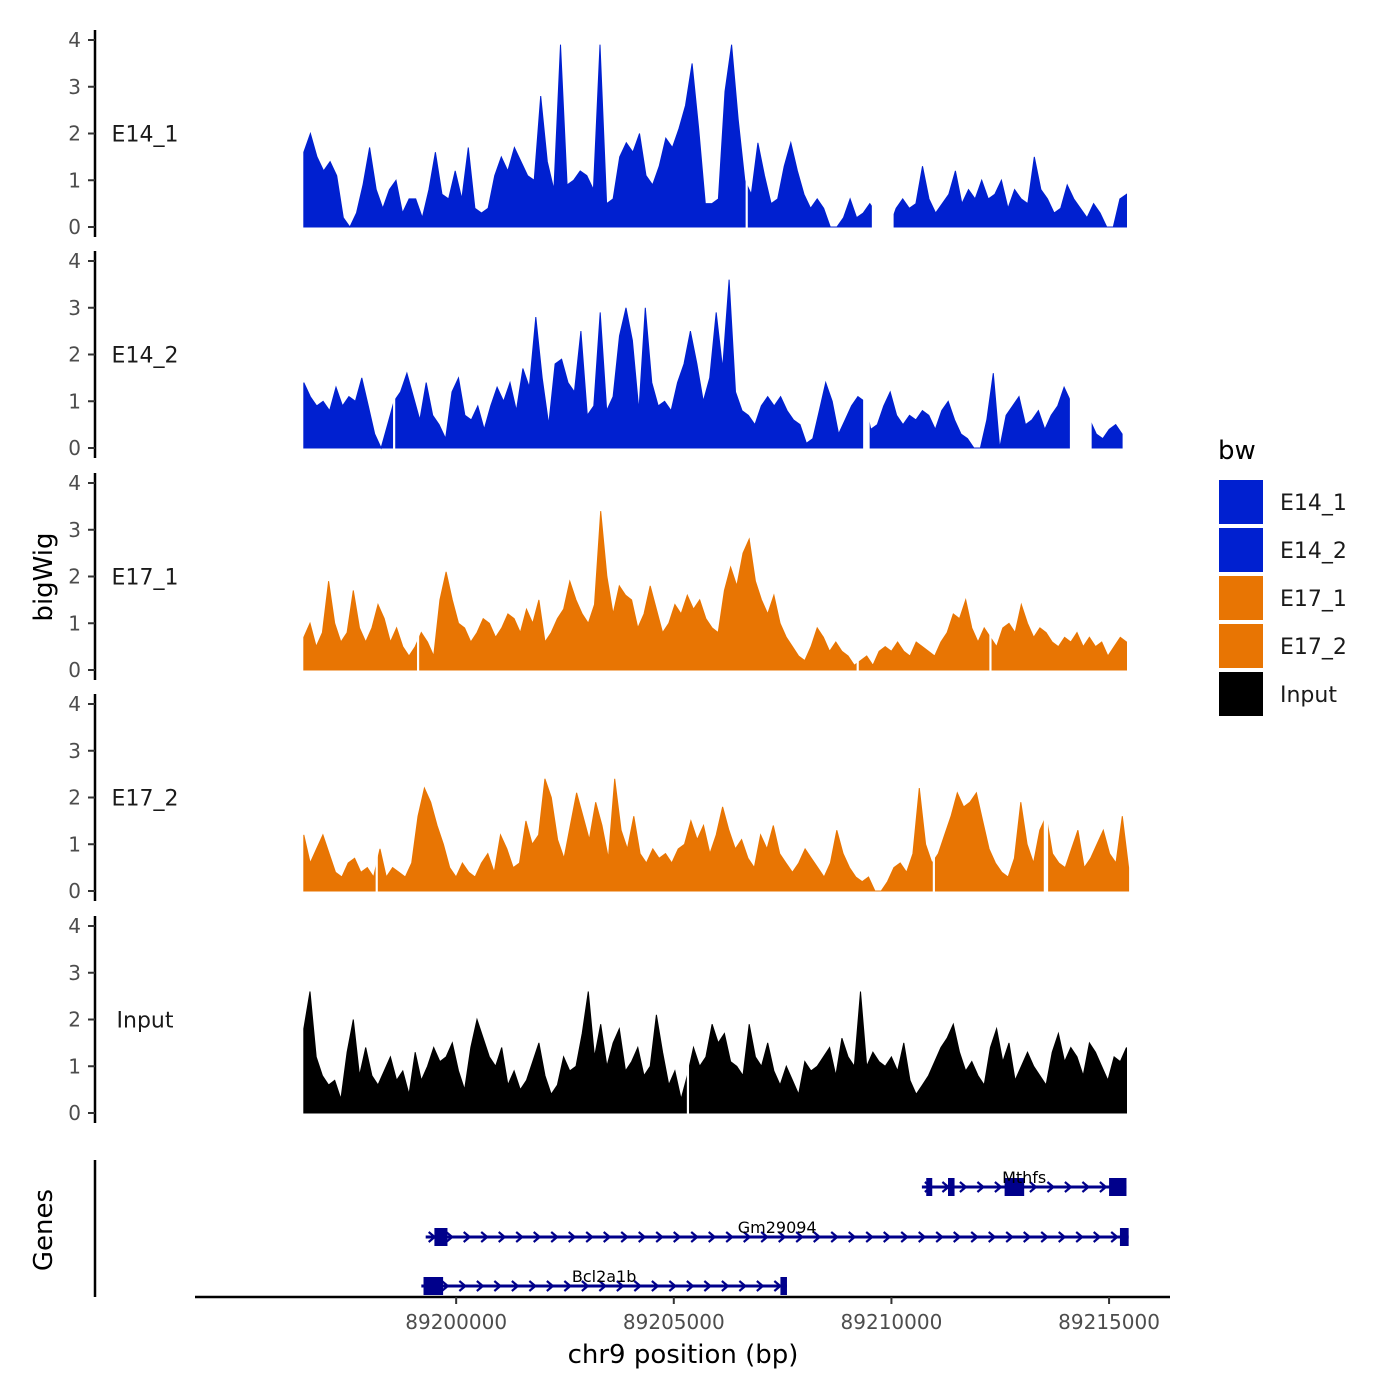  I want to click on gene-mthfs: Mthfs, so click(1024, 1182).